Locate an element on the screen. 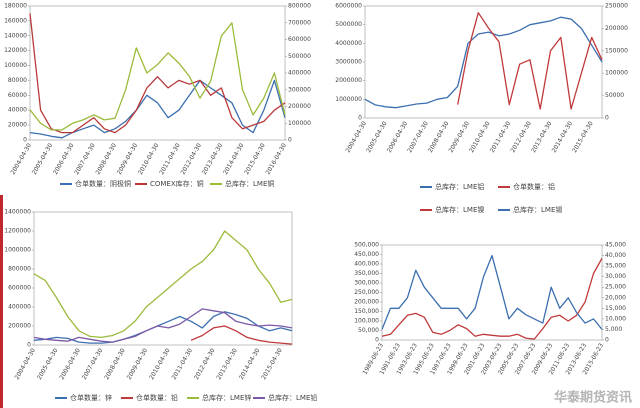 The height and width of the screenshot is (408, 640). y-tick-label: 1200000 is located at coordinates (17, 231).